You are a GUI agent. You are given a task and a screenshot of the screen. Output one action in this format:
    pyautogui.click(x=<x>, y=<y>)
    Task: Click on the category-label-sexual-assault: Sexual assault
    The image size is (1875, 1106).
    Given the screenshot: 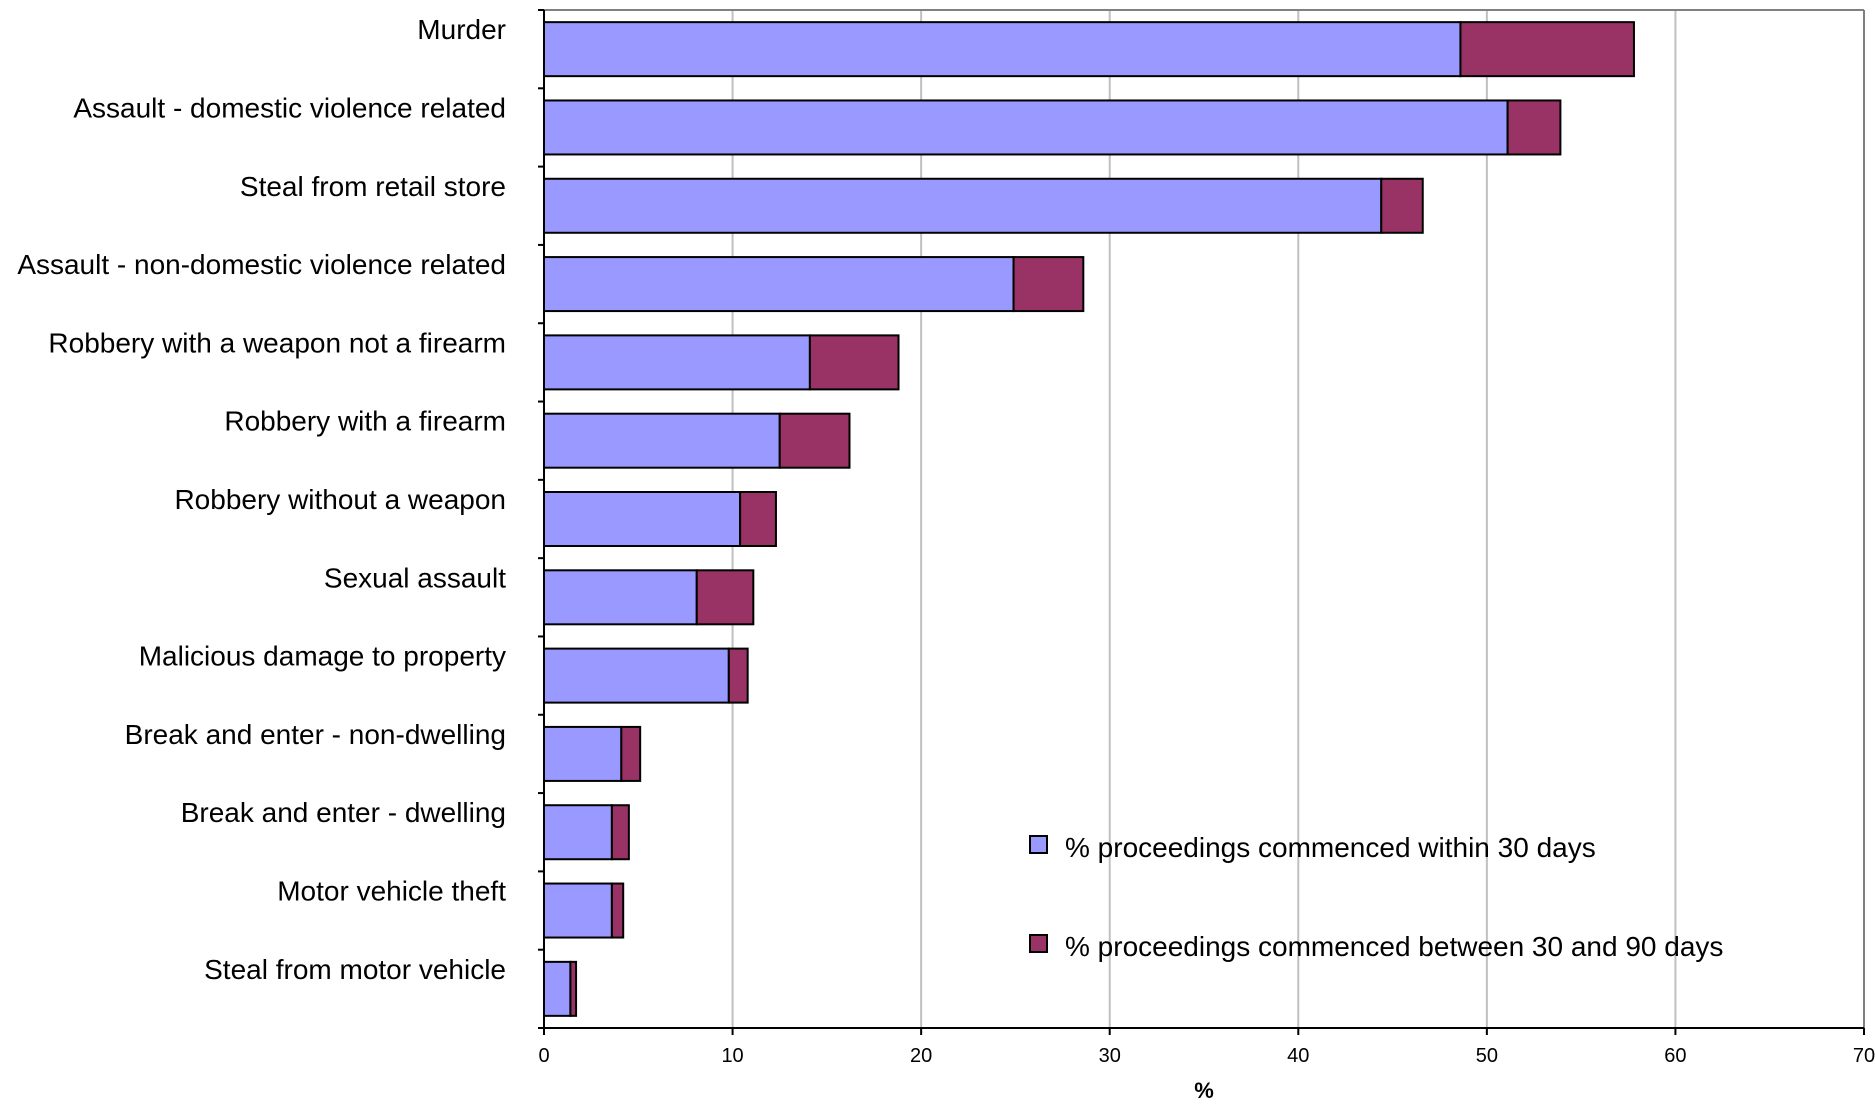 What is the action you would take?
    pyautogui.click(x=415, y=577)
    